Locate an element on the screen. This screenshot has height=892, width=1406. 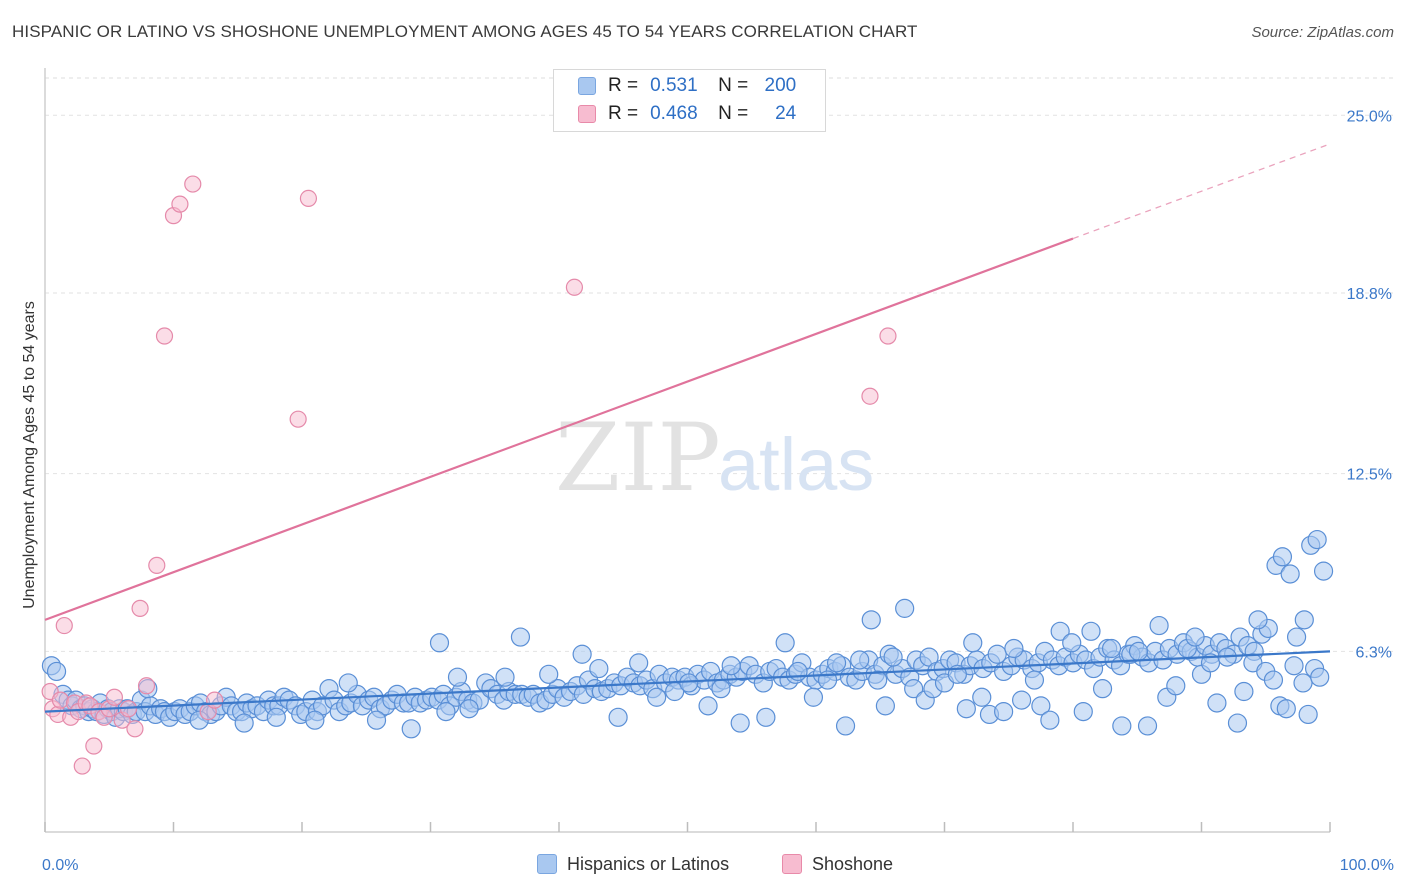
watermark-atlas: atlas is located at coordinates (796, 464).